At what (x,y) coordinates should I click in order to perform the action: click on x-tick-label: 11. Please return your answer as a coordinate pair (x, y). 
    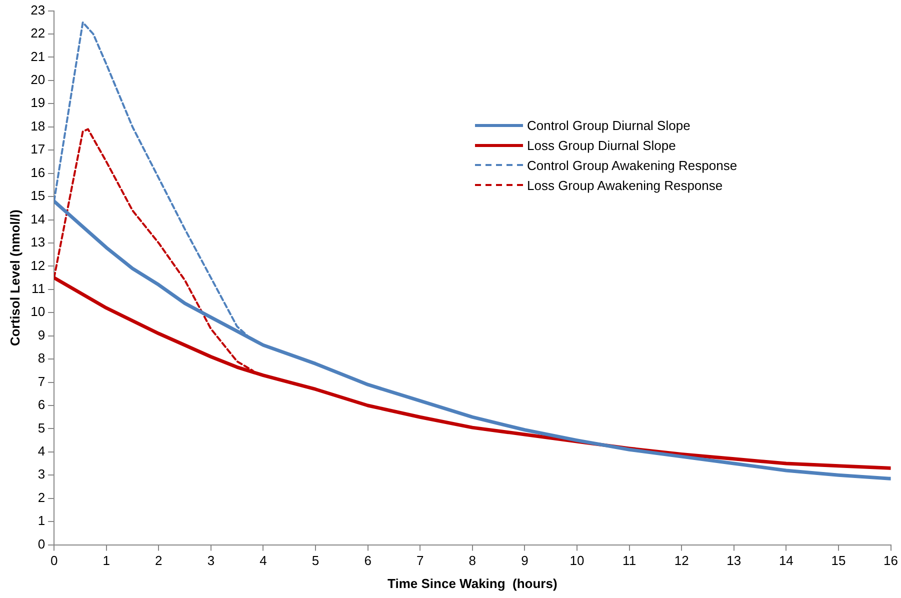
    Looking at the image, I should click on (629, 560).